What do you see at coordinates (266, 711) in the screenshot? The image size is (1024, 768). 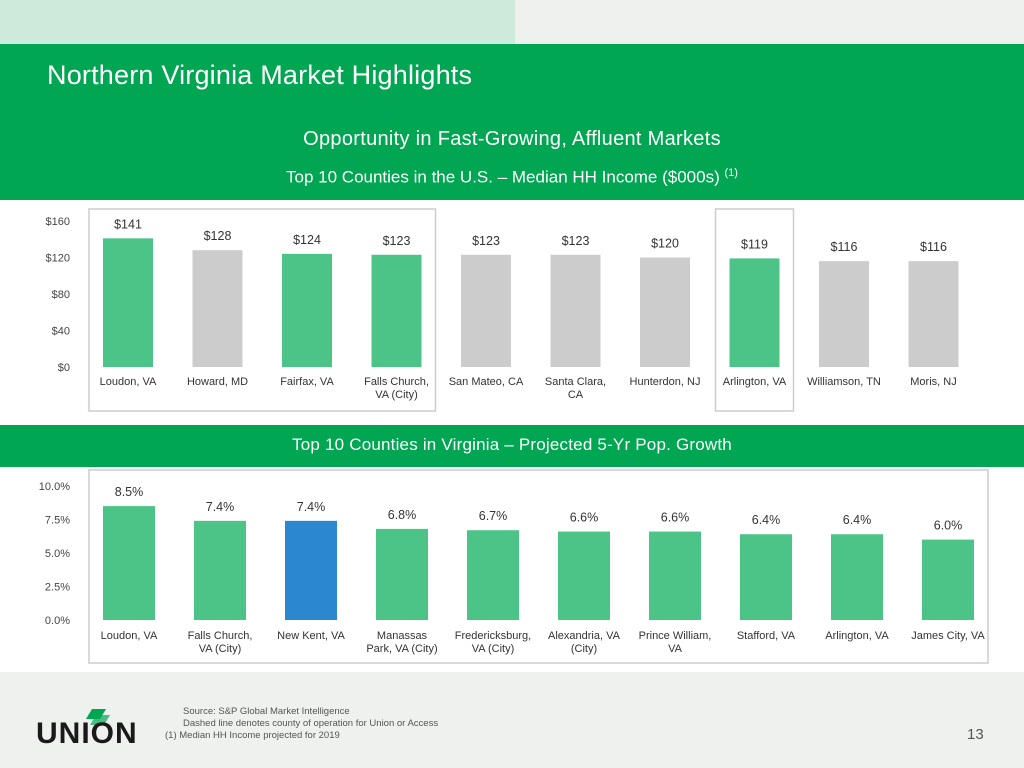 I see `footer-source: Source: S&P Global Market Intelligence` at bounding box center [266, 711].